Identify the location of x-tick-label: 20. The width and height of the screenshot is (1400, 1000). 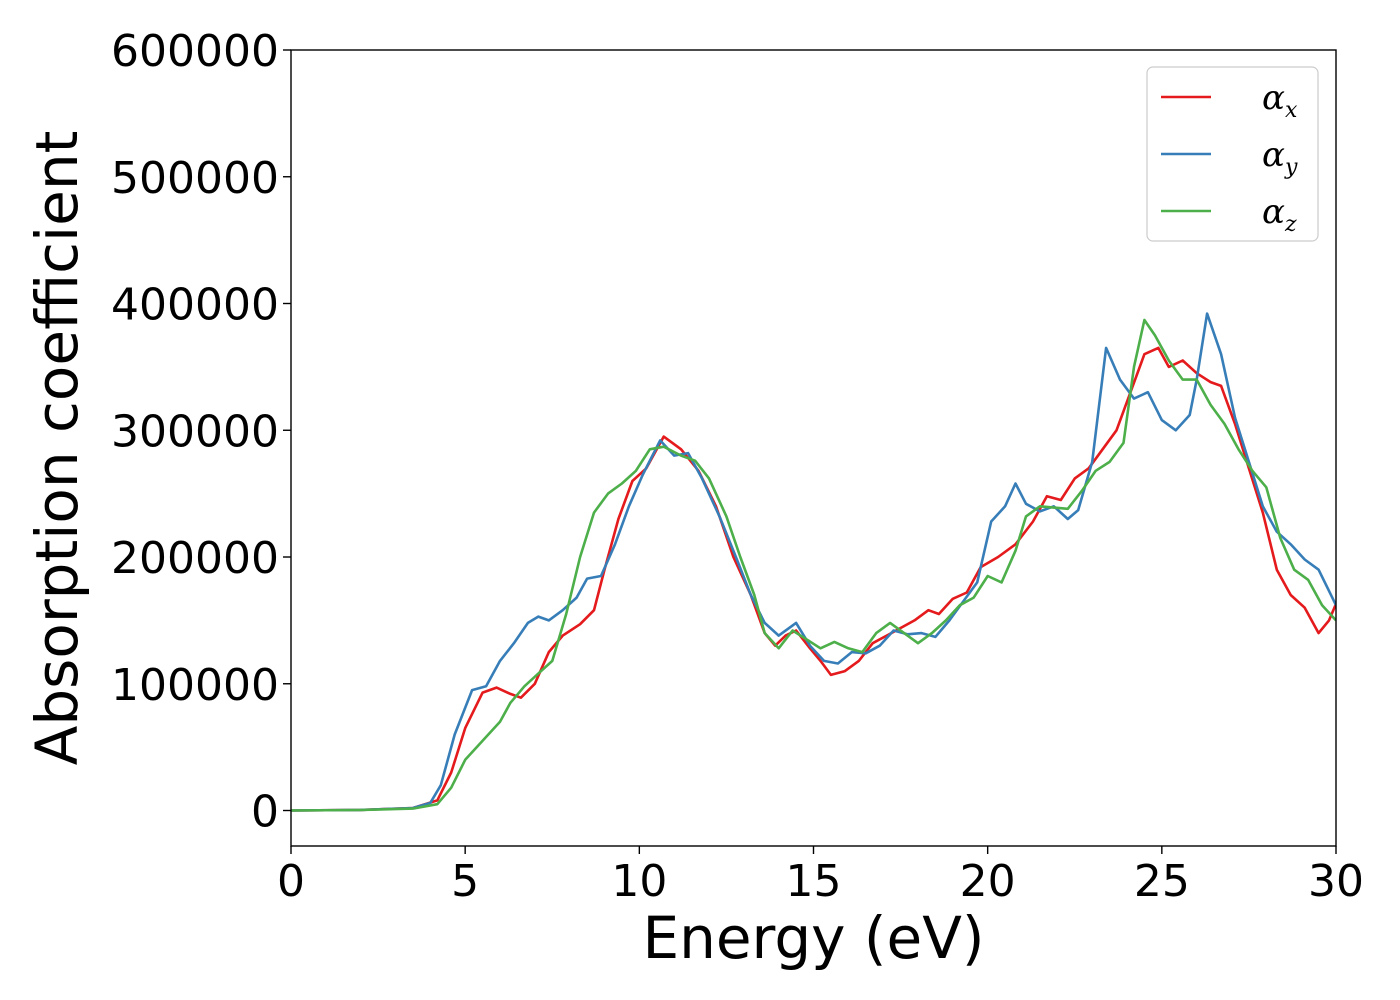
(988, 881).